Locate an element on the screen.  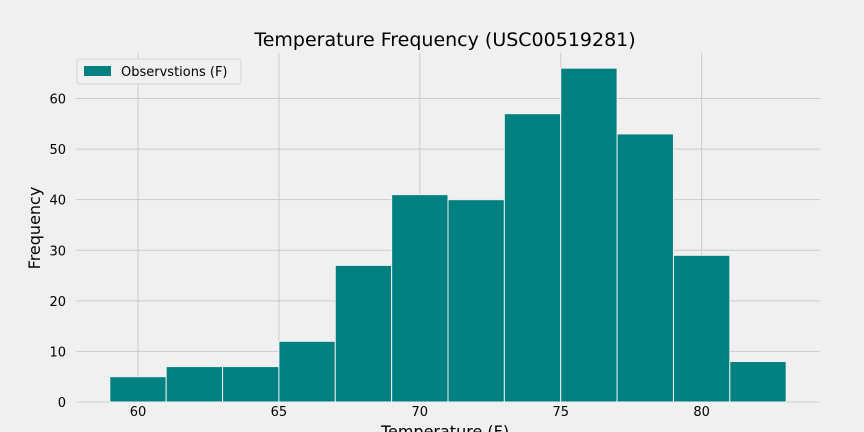
y-axis-label: Frequency is located at coordinates (34, 228).